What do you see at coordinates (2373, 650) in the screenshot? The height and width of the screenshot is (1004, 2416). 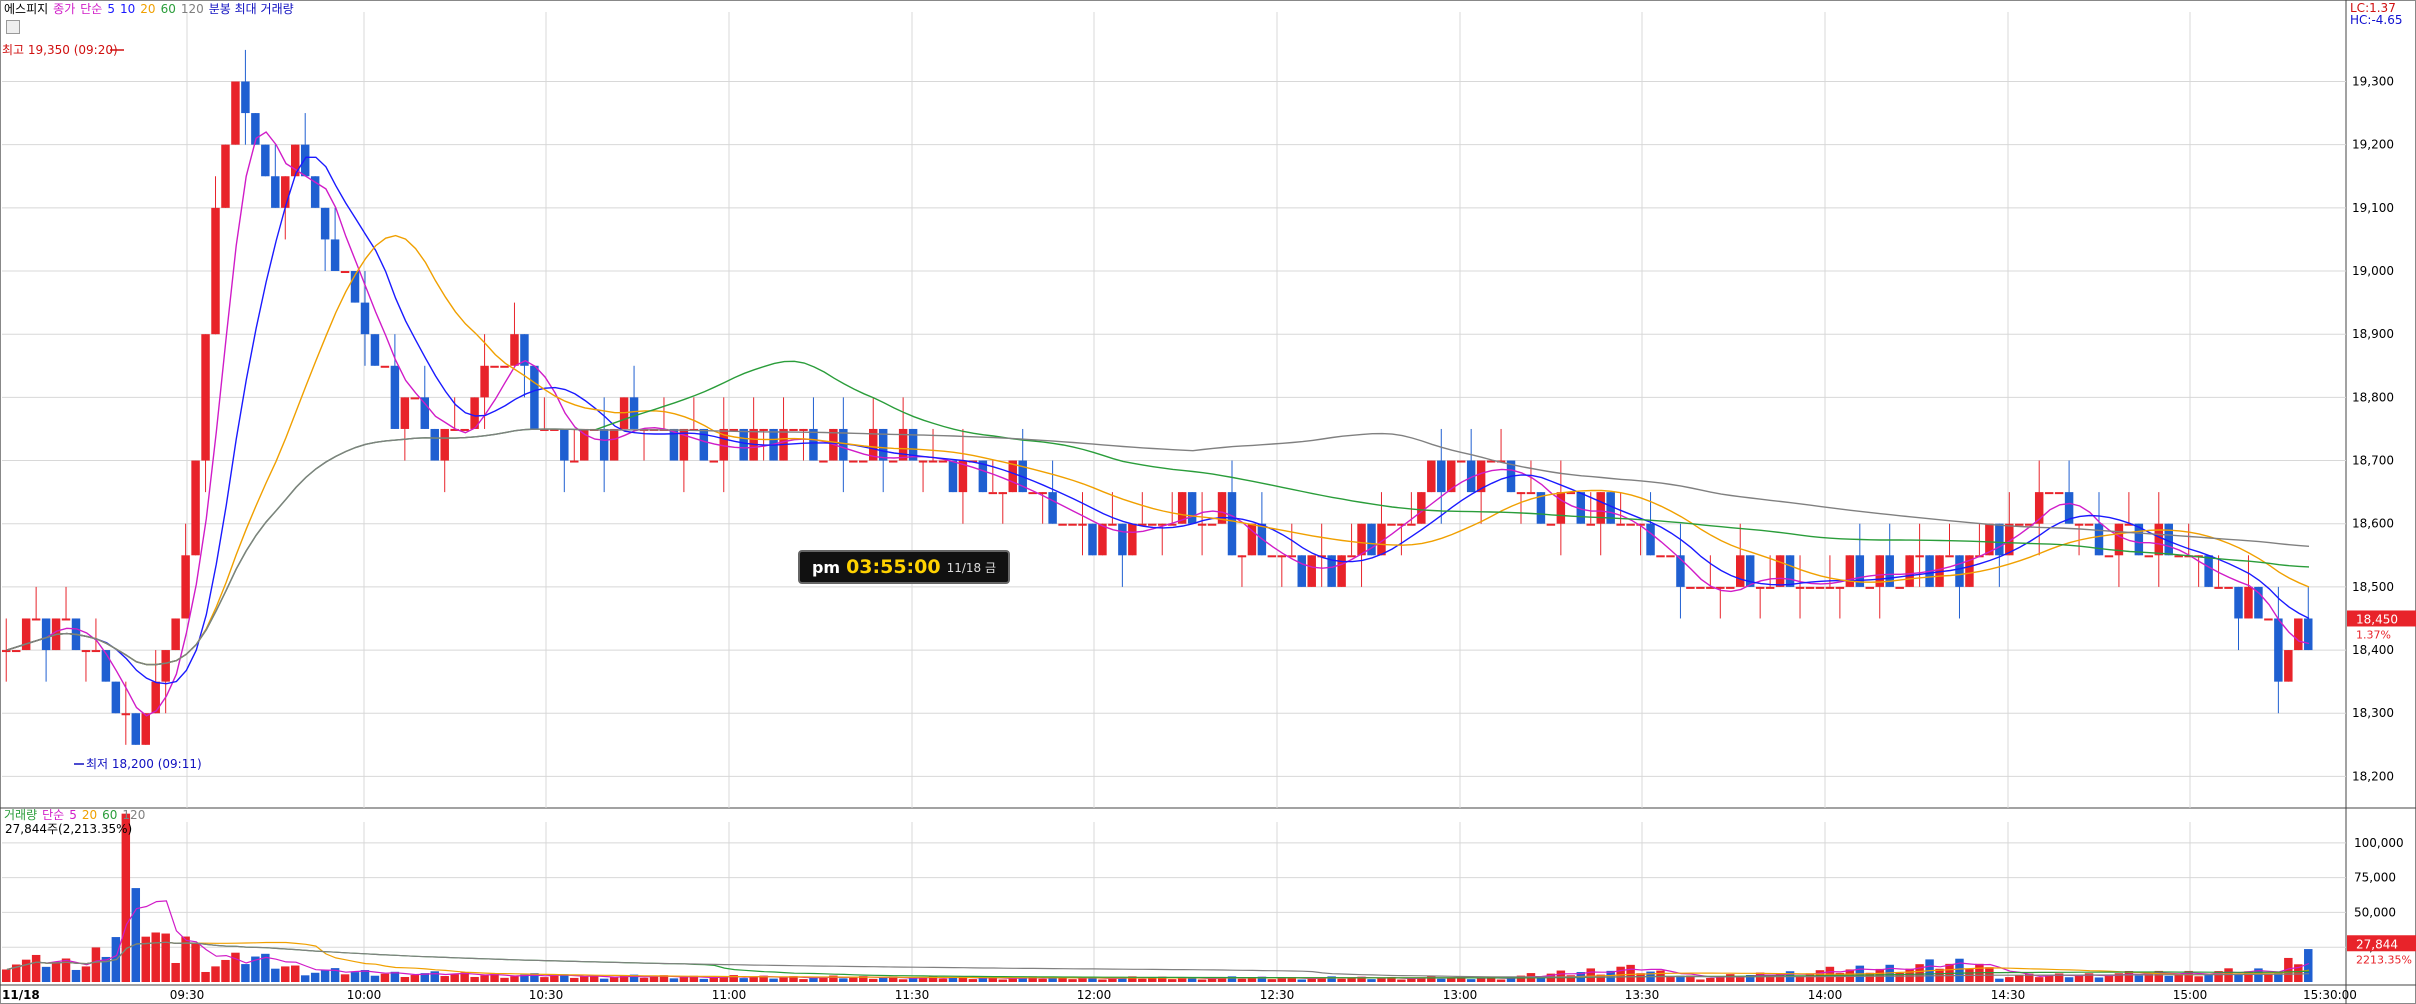 I see `price-tick-label: 18,400` at bounding box center [2373, 650].